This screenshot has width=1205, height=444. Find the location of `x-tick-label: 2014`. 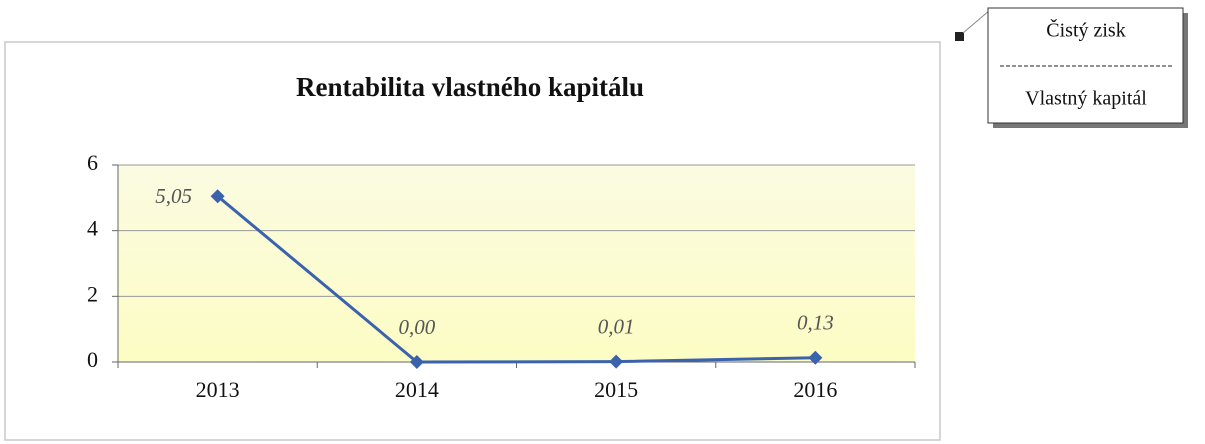

x-tick-label: 2014 is located at coordinates (417, 389).